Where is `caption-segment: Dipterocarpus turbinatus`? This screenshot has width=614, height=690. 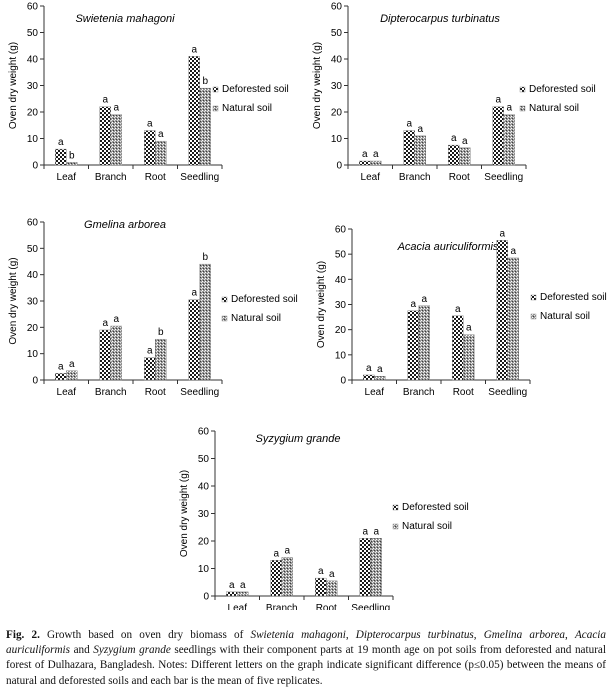 caption-segment: Dipterocarpus turbinatus is located at coordinates (414, 635).